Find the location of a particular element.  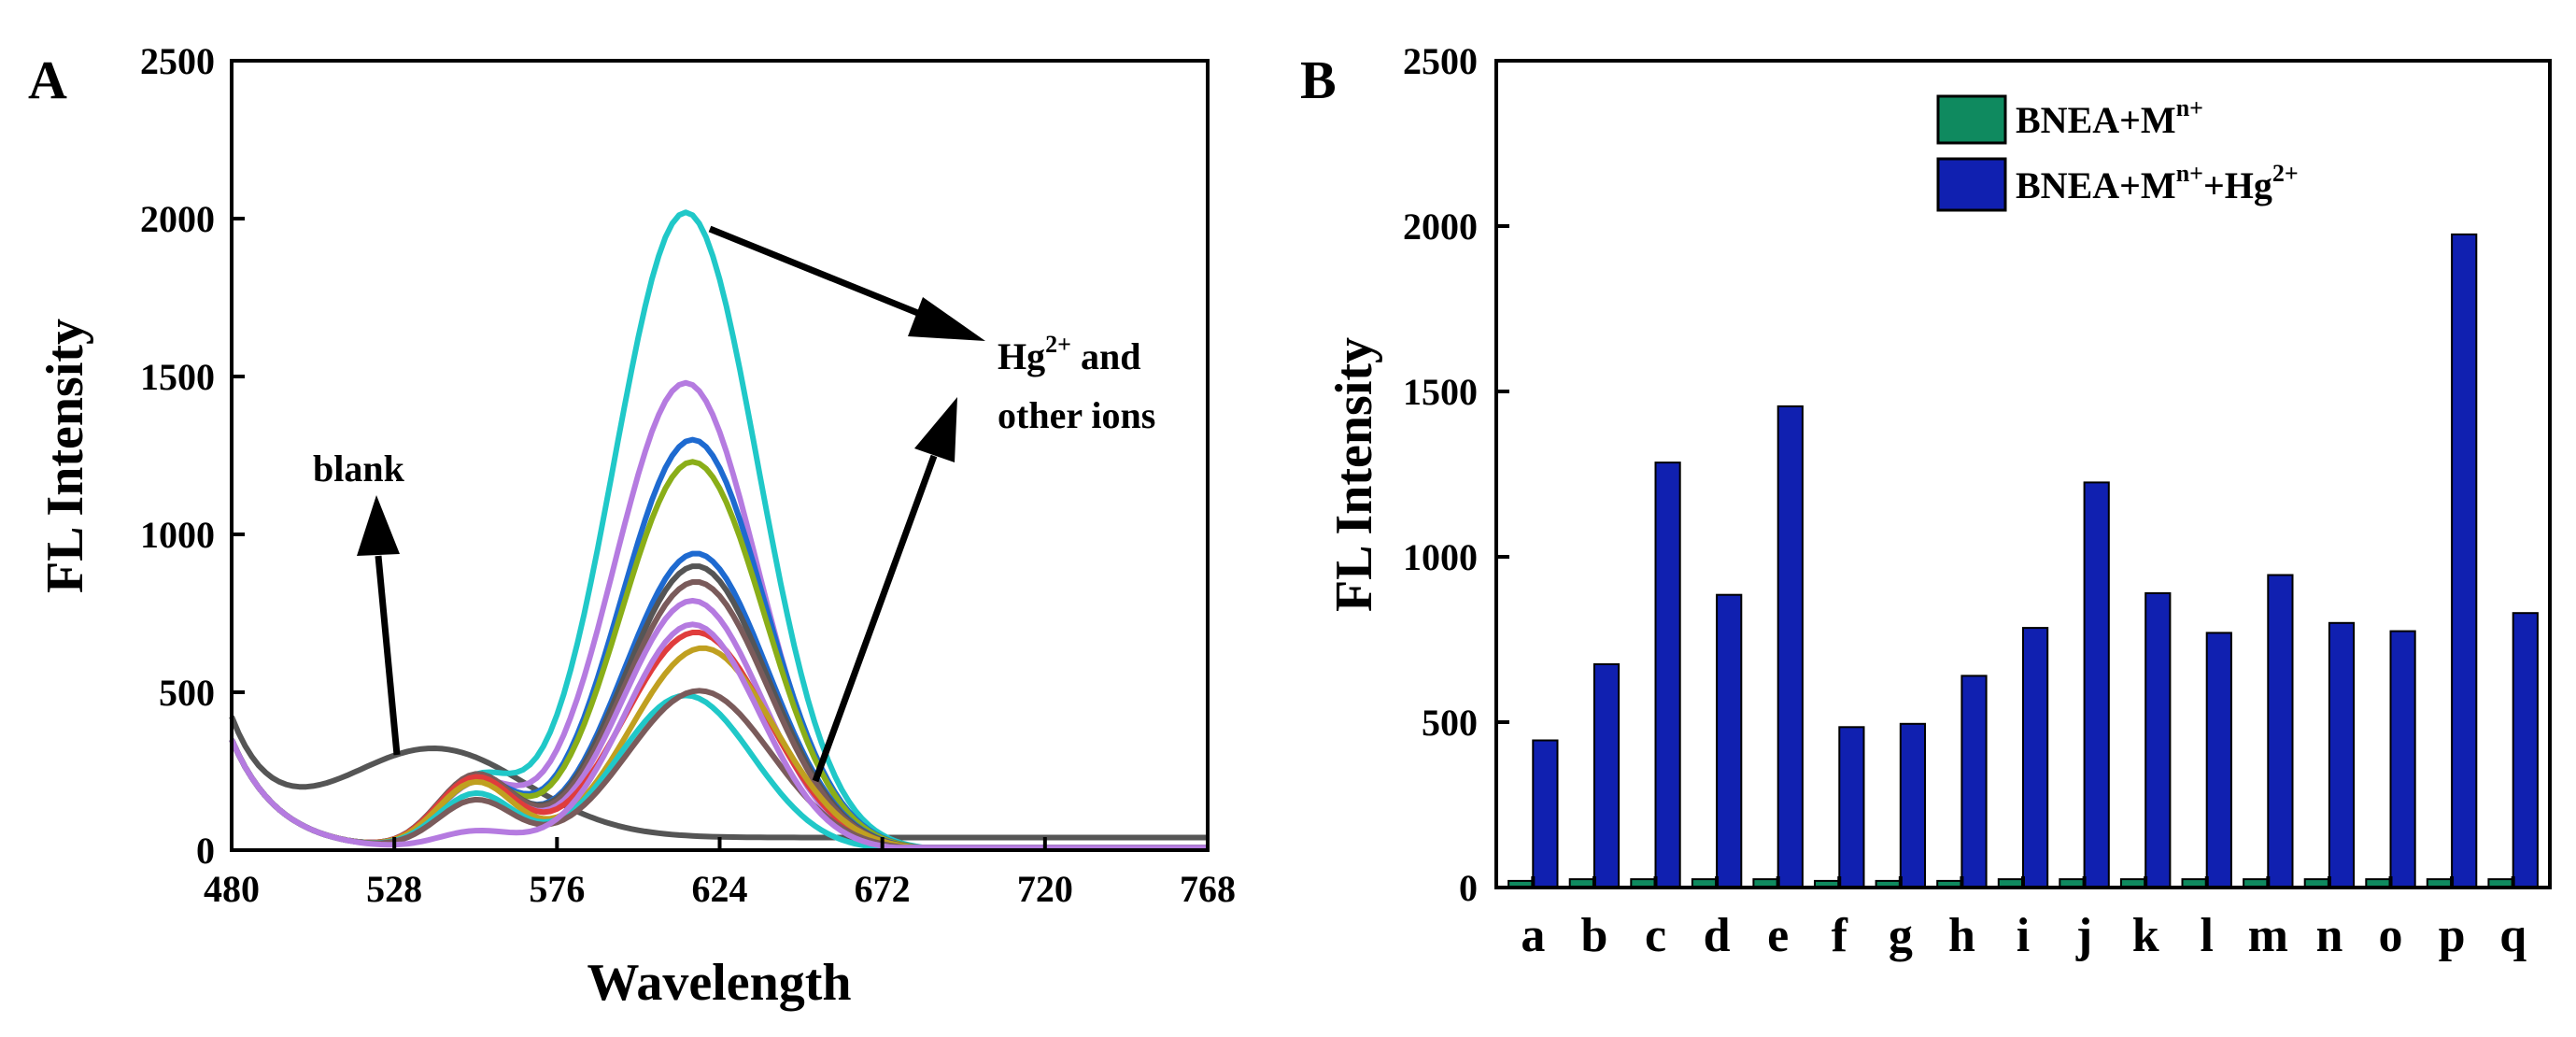

panel-a-y-tick-label: 500 is located at coordinates (187, 693).